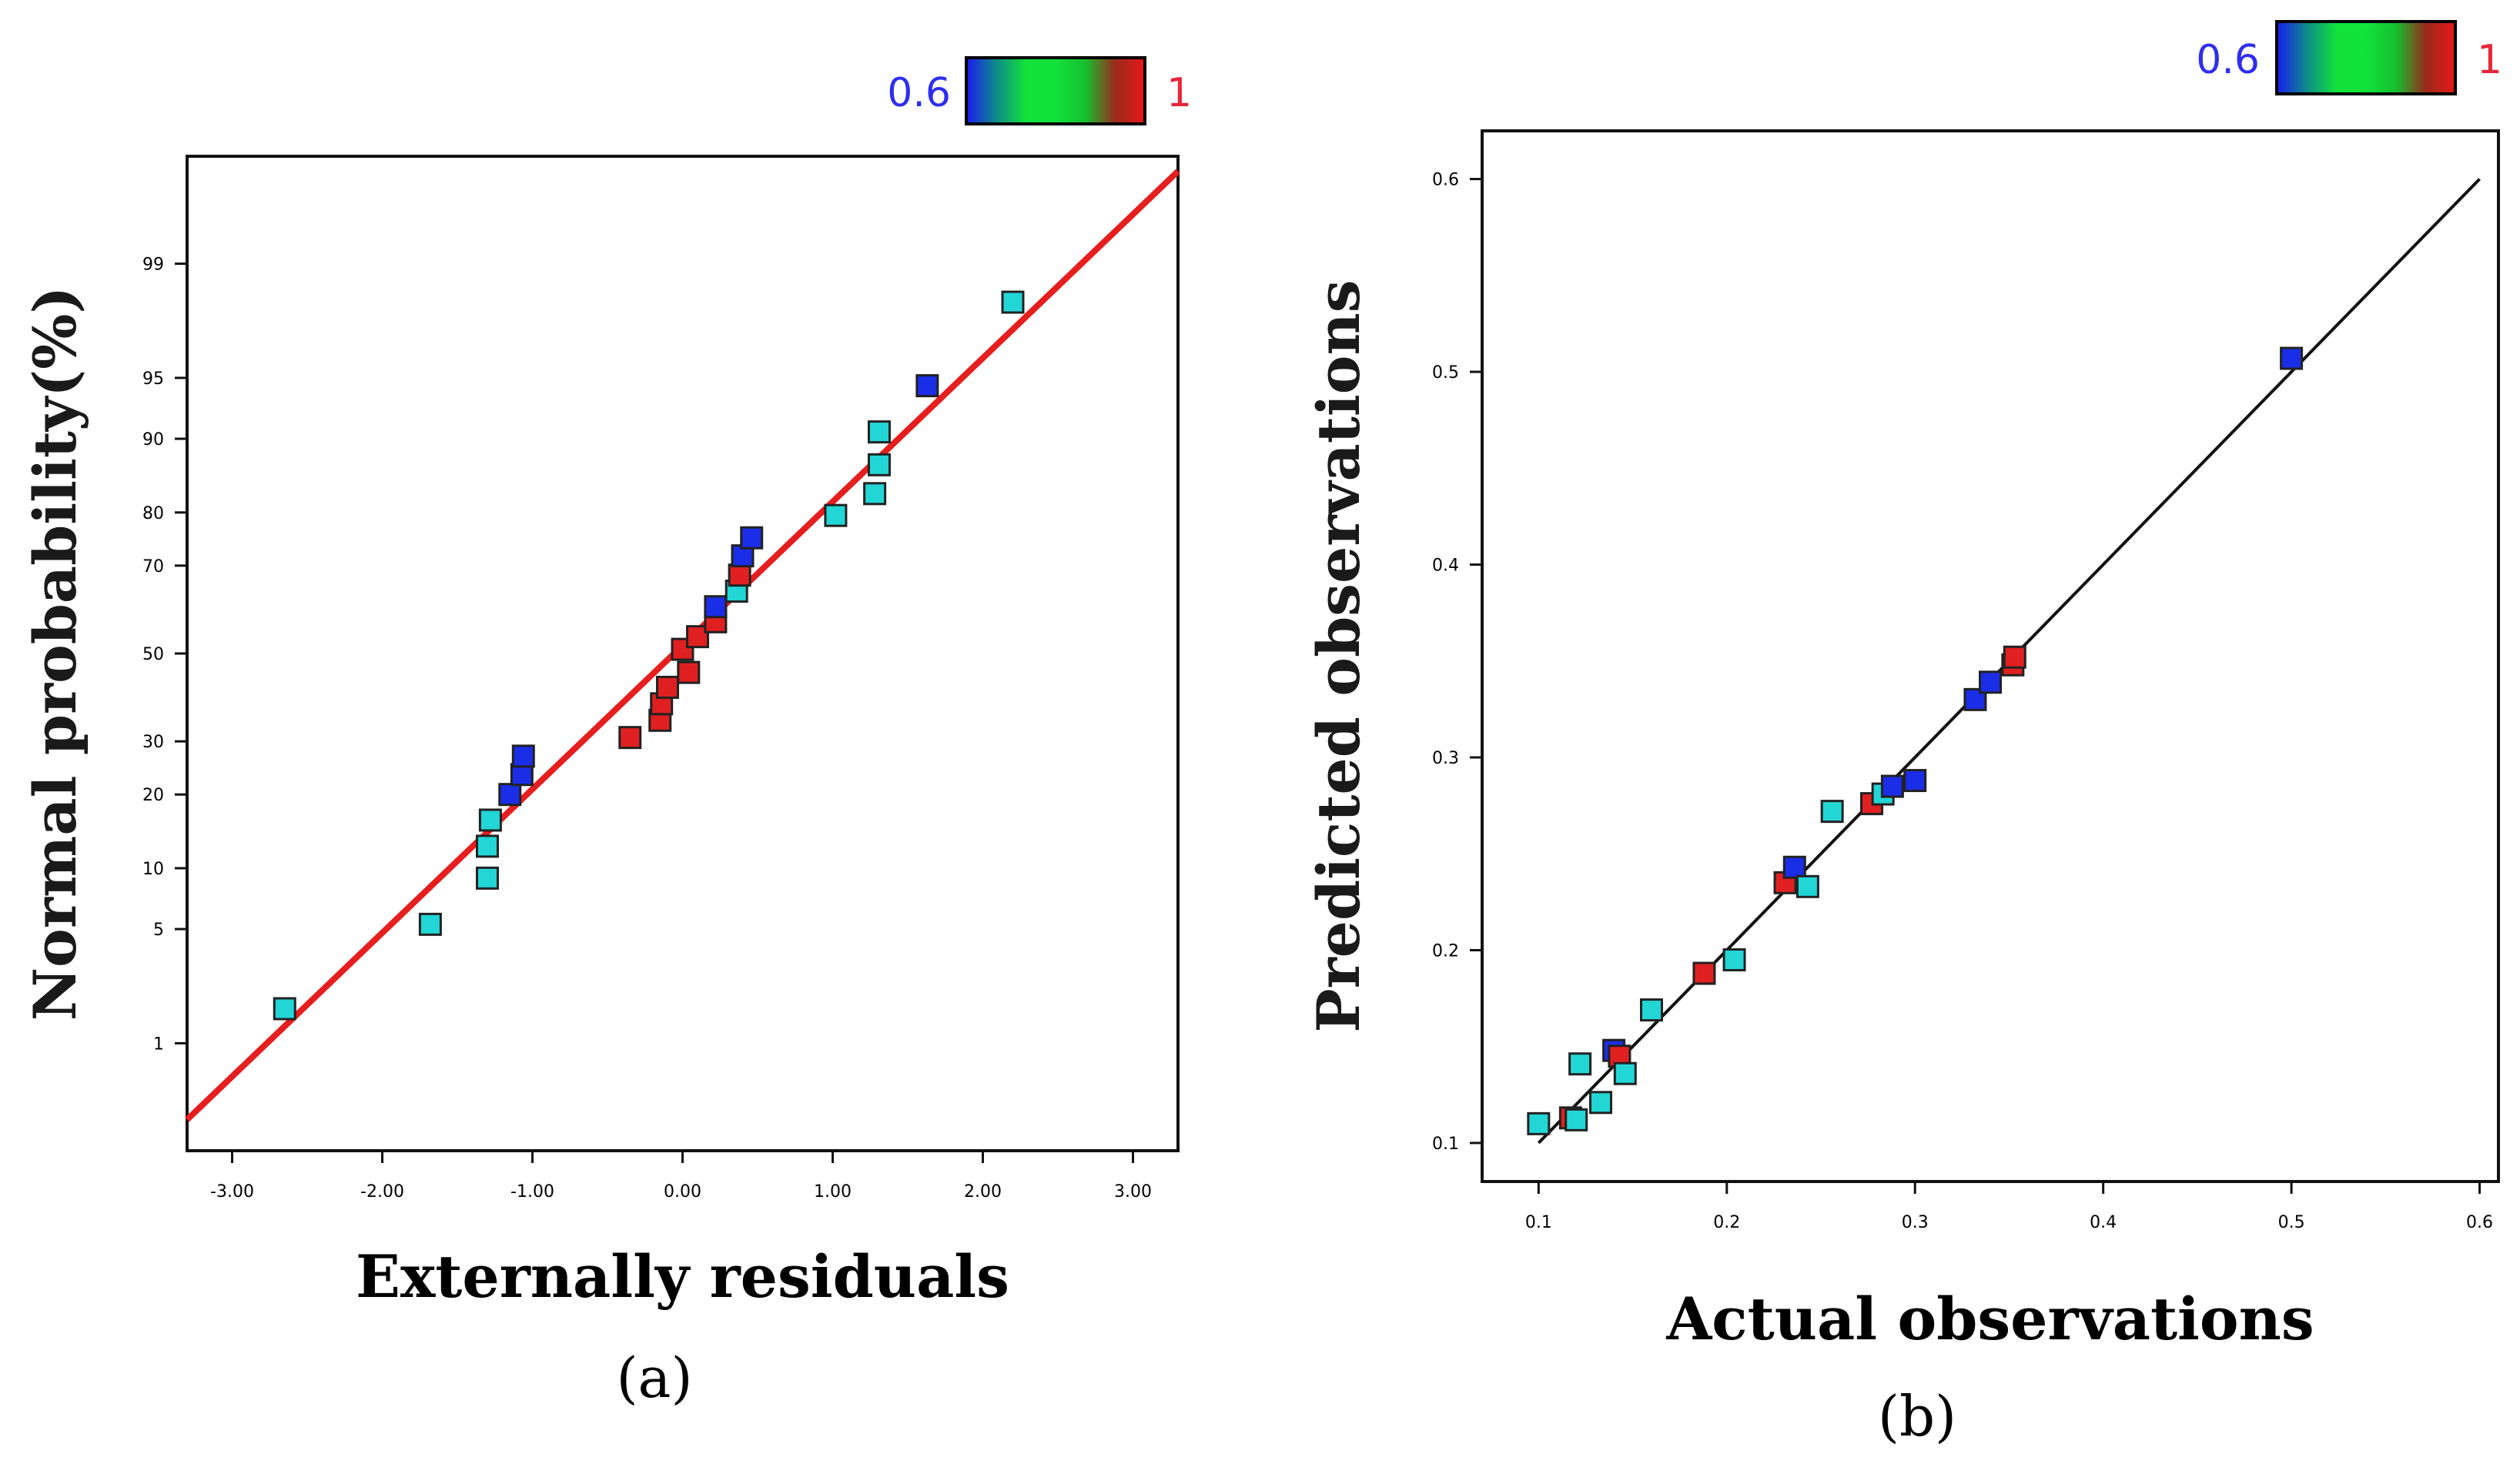 This screenshot has height=1464, width=2520. I want to click on x-tick-label: 0.4, so click(2103, 1222).